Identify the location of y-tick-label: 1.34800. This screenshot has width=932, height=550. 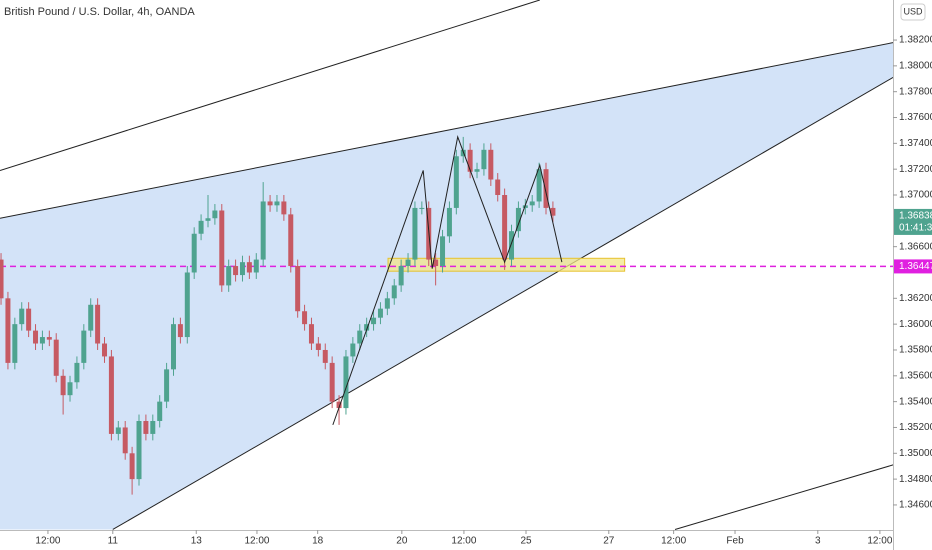
(915, 479).